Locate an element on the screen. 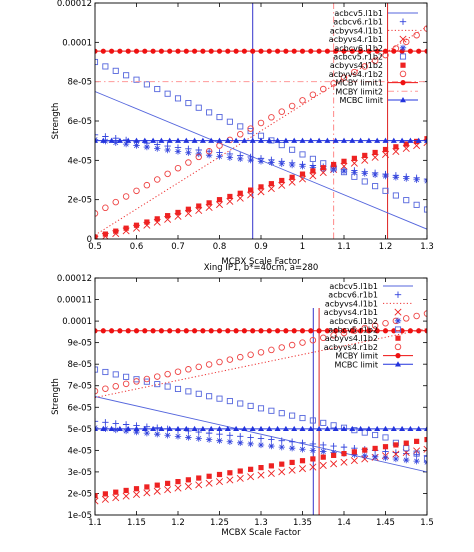 The height and width of the screenshot is (552, 474). x-tick-label: 1.1 is located at coordinates (344, 247).